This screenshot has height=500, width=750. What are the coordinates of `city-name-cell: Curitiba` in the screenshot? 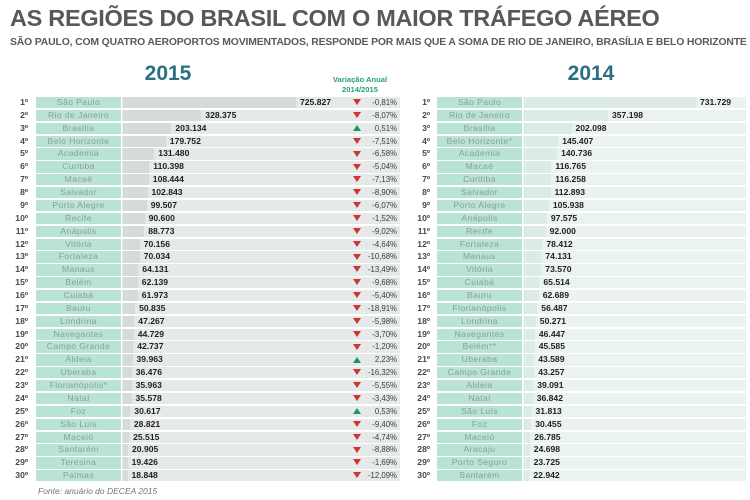 It's located at (479, 180).